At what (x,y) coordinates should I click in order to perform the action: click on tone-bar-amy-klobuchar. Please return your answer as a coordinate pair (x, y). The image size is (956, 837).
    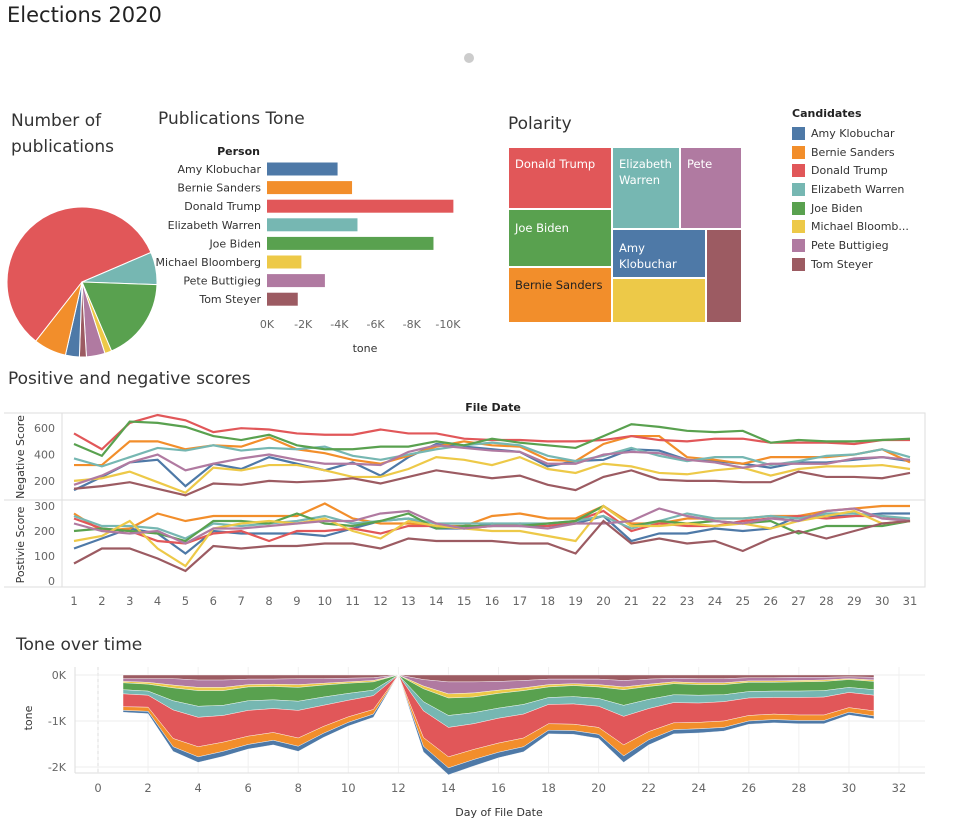
    Looking at the image, I should click on (302, 169).